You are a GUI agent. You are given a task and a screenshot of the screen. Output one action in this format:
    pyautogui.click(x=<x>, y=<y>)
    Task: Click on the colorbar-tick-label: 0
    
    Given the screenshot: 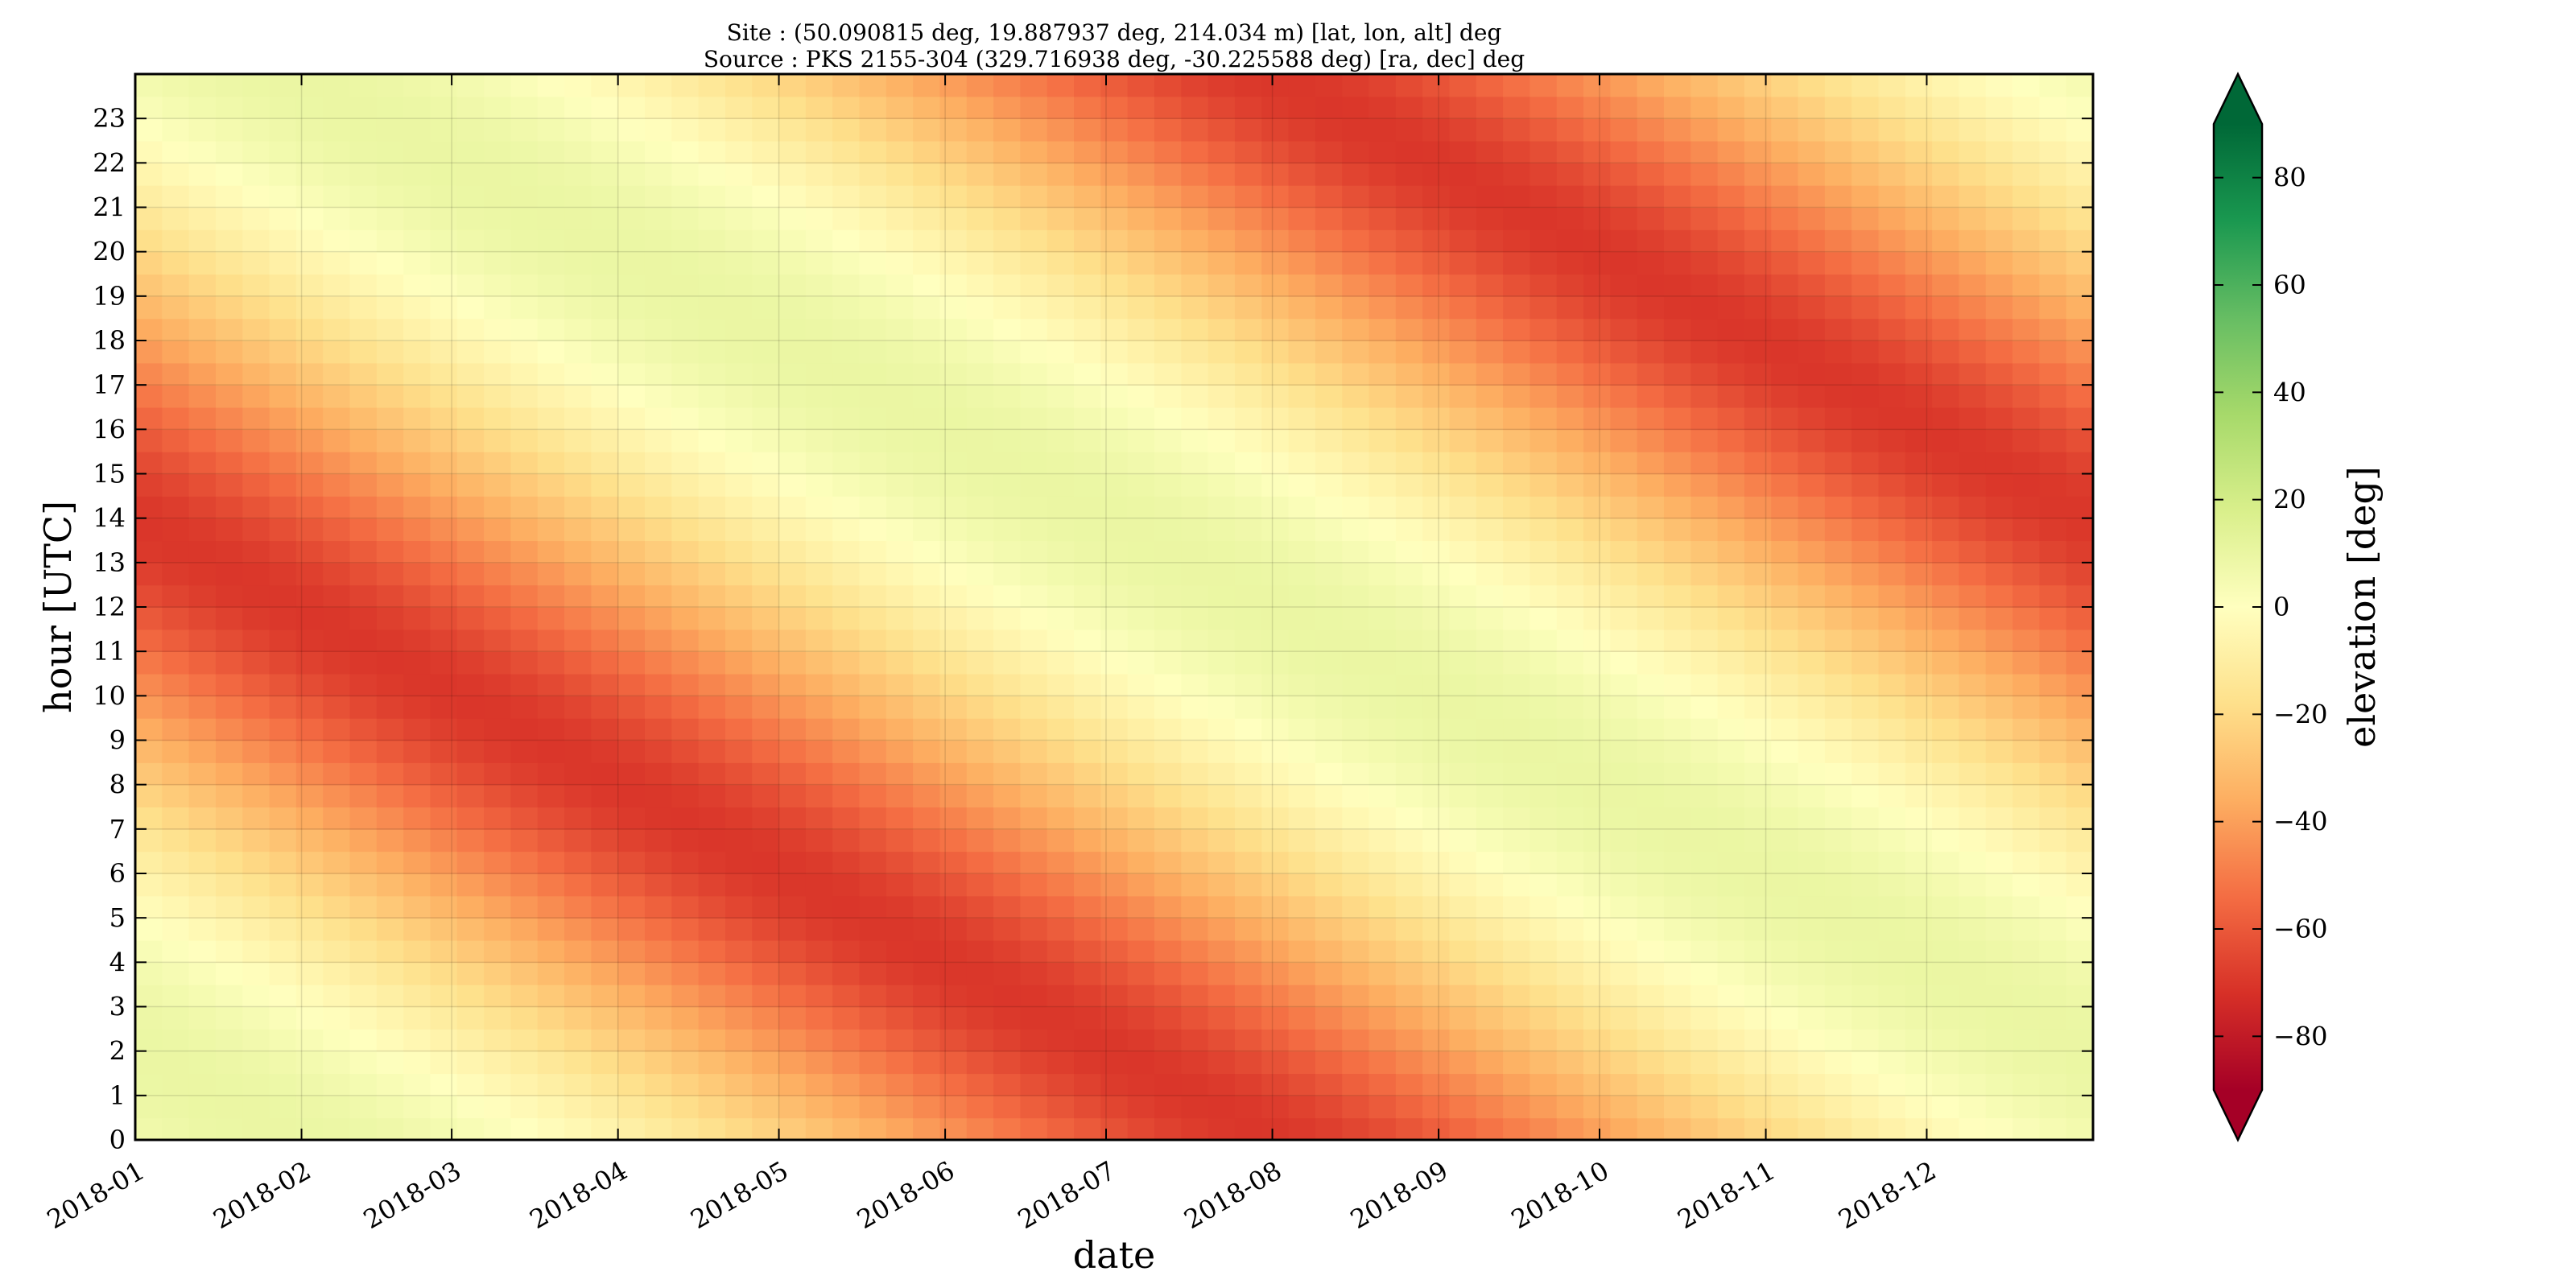 What is the action you would take?
    pyautogui.click(x=2281, y=607)
    